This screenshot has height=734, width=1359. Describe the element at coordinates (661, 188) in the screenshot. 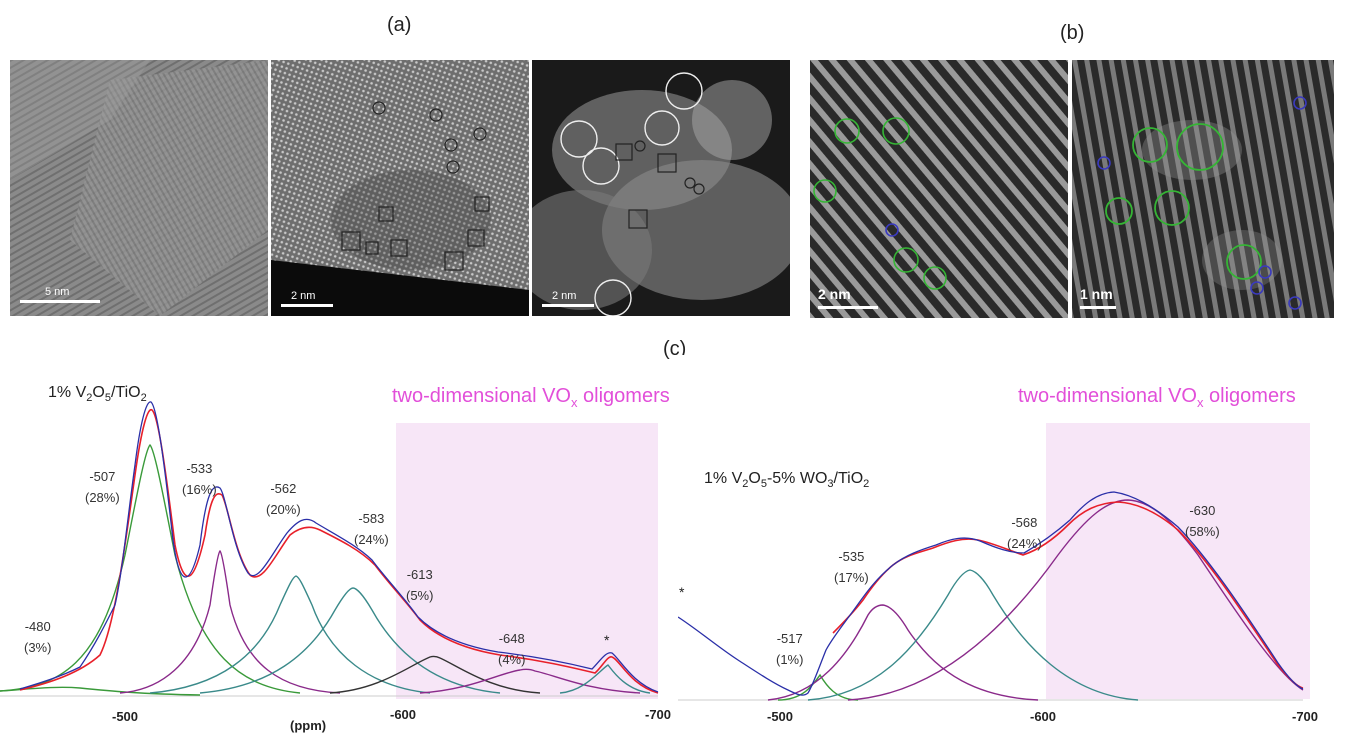

I see `haadf-image-2: 2 nm` at that location.